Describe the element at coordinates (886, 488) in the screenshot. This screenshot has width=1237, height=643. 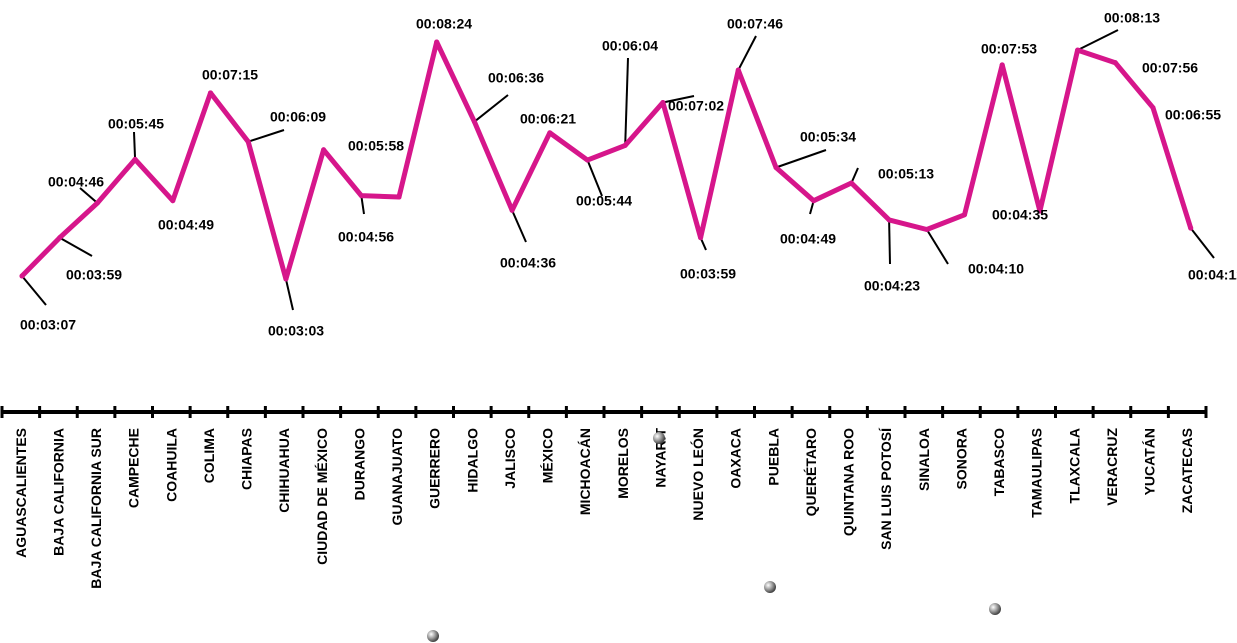
I see `category-label: SAN LUIS POTOSÍ` at that location.